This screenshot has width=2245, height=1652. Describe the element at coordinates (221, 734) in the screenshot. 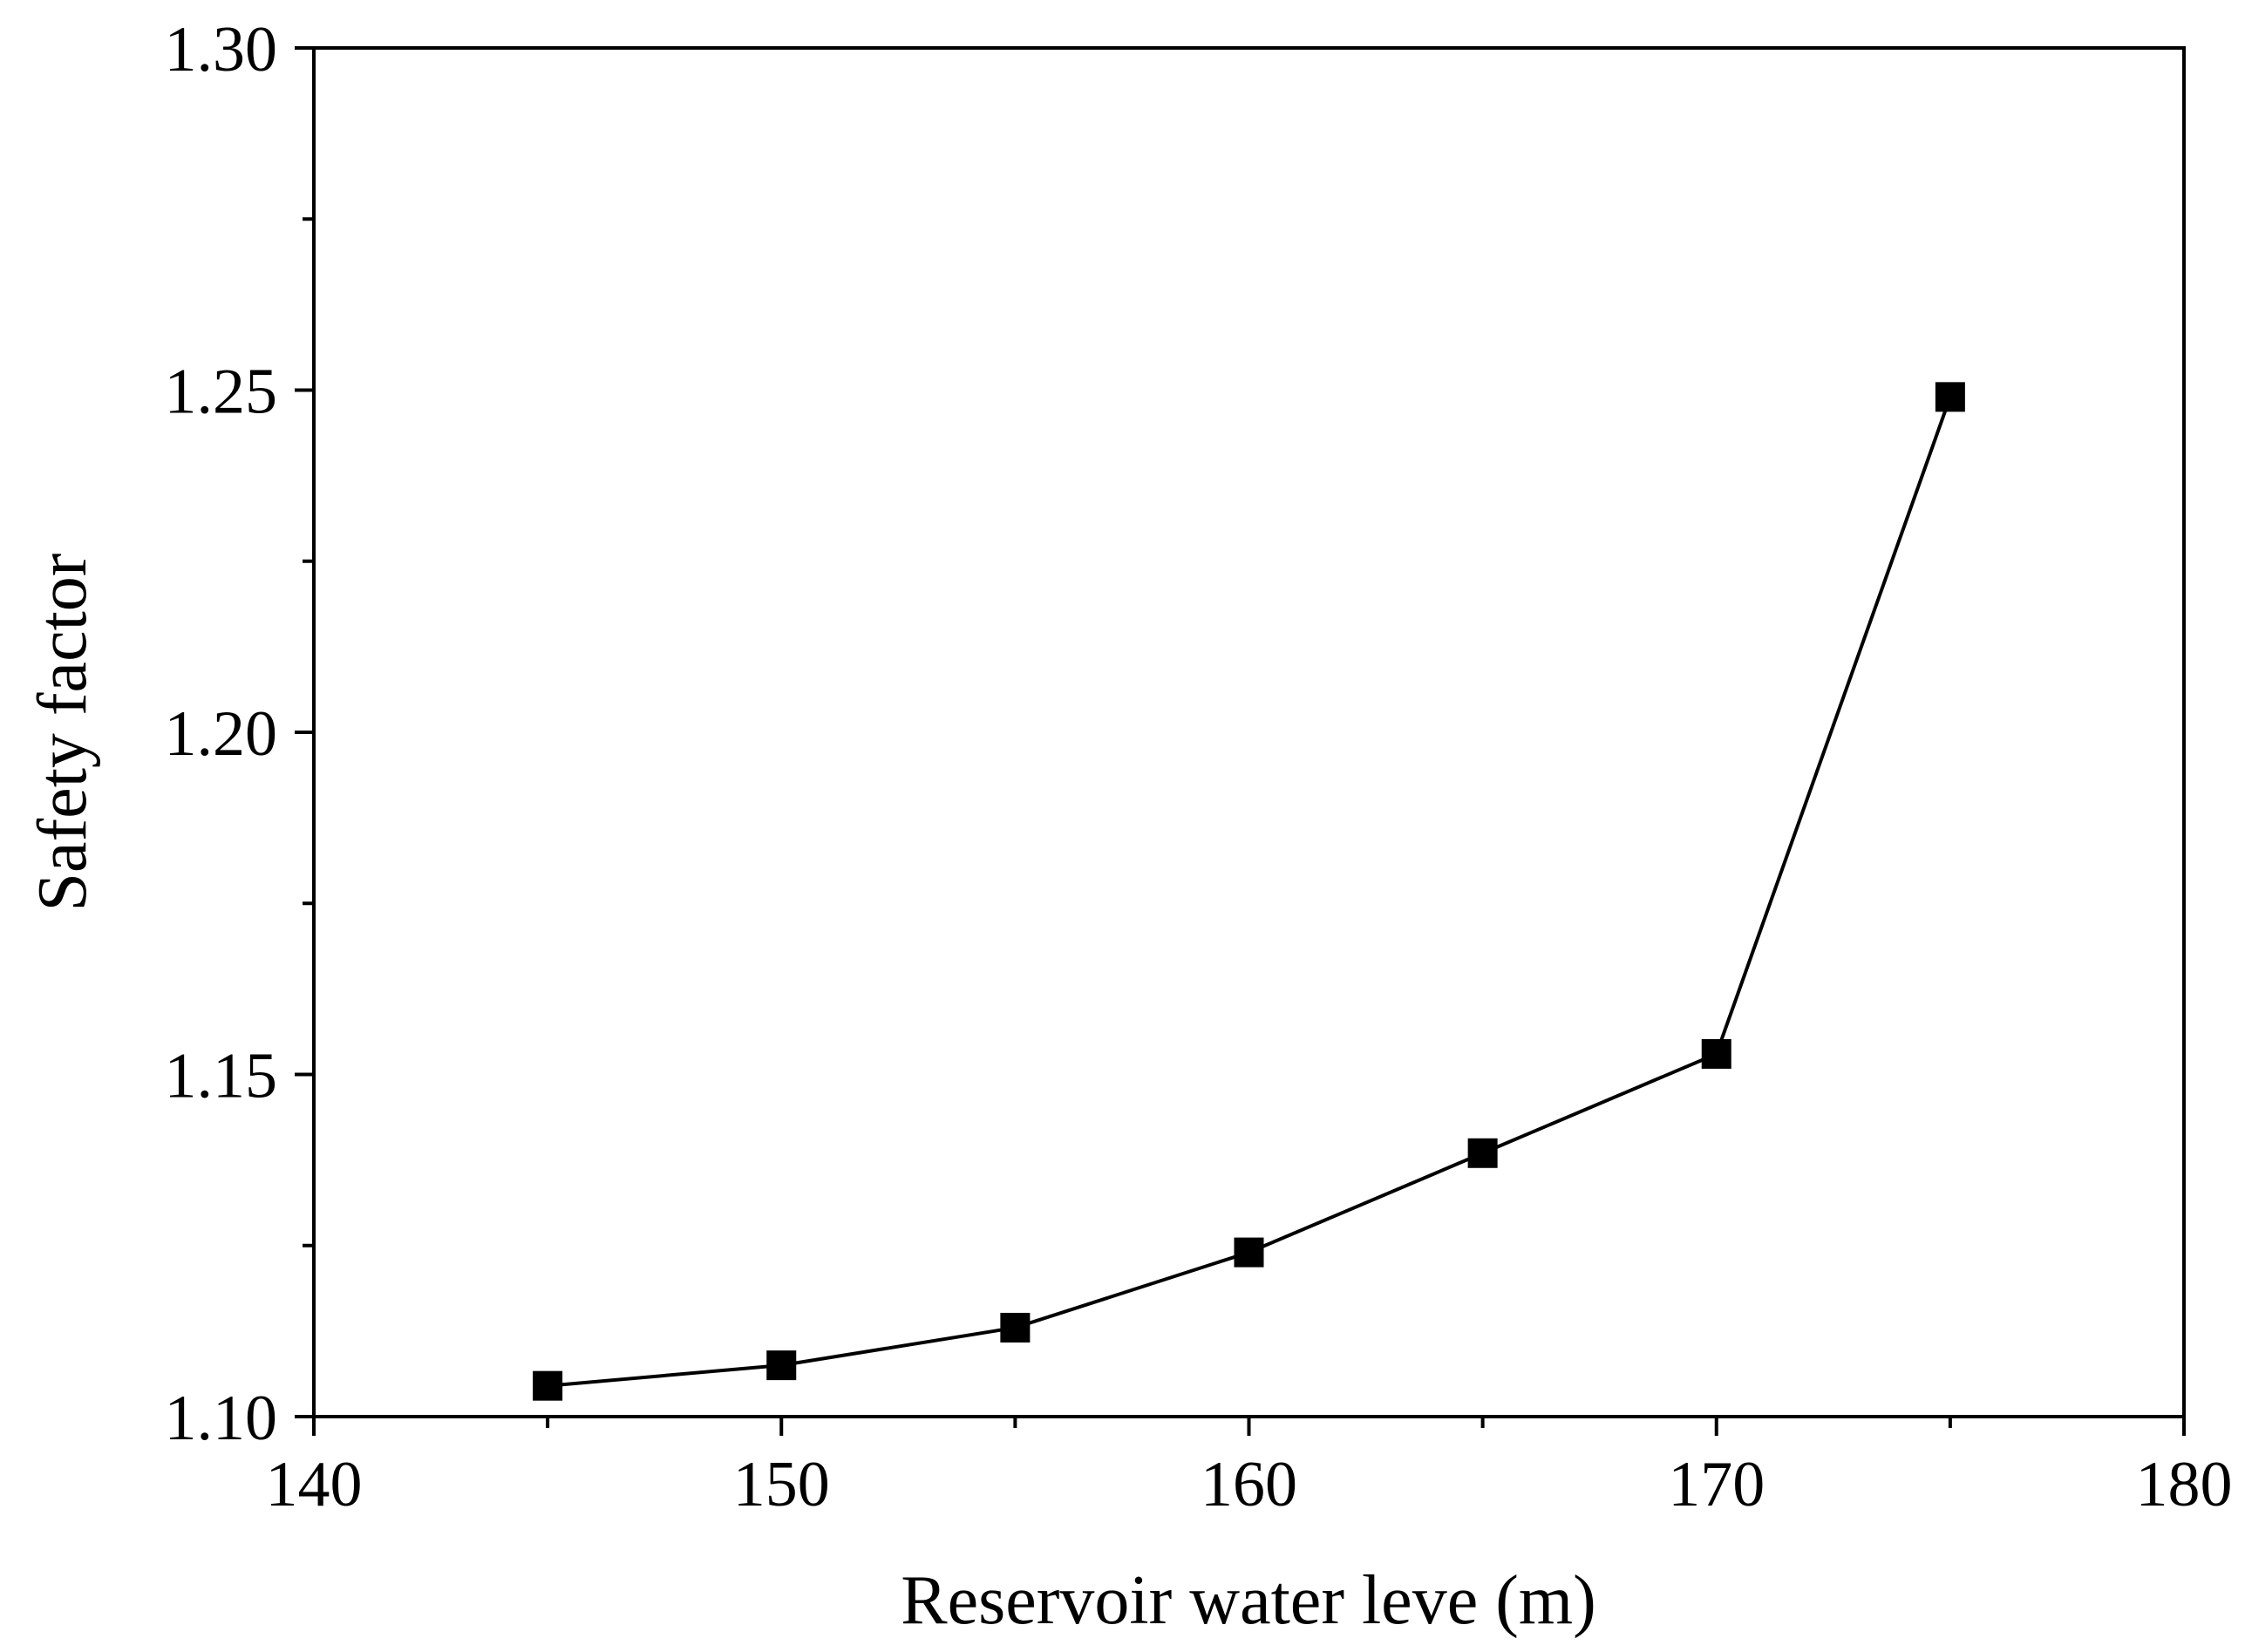

I see `y-tick-label: 1.20` at that location.